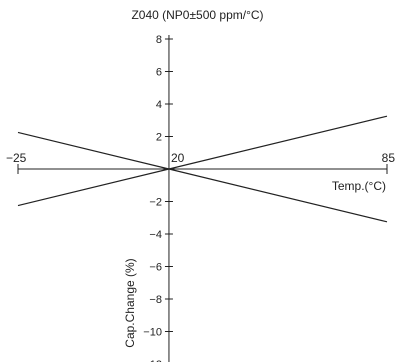  What do you see at coordinates (388, 158) in the screenshot?
I see `x-tick-label: 85` at bounding box center [388, 158].